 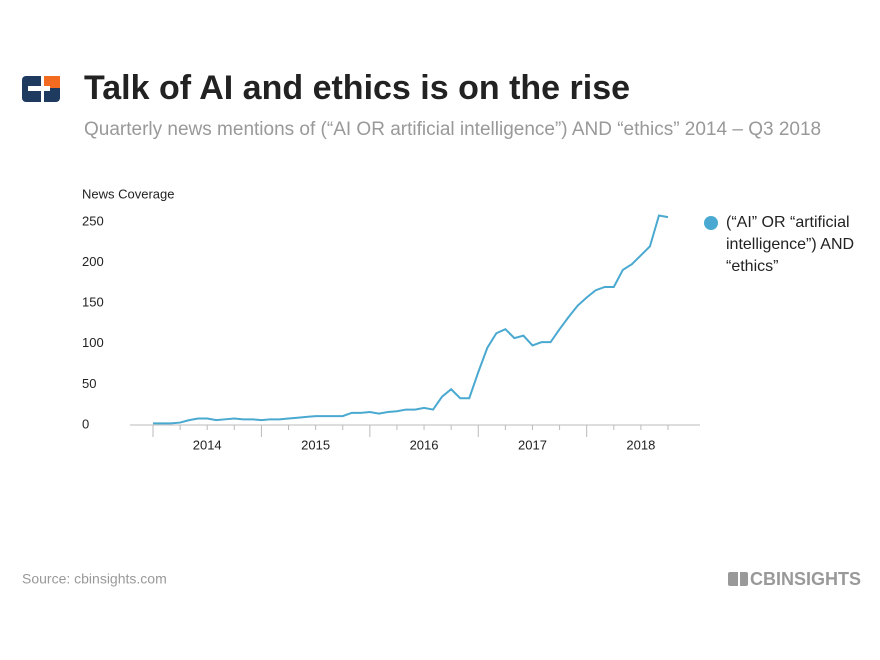 What do you see at coordinates (424, 444) in the screenshot?
I see `x-tick-label: 2016` at bounding box center [424, 444].